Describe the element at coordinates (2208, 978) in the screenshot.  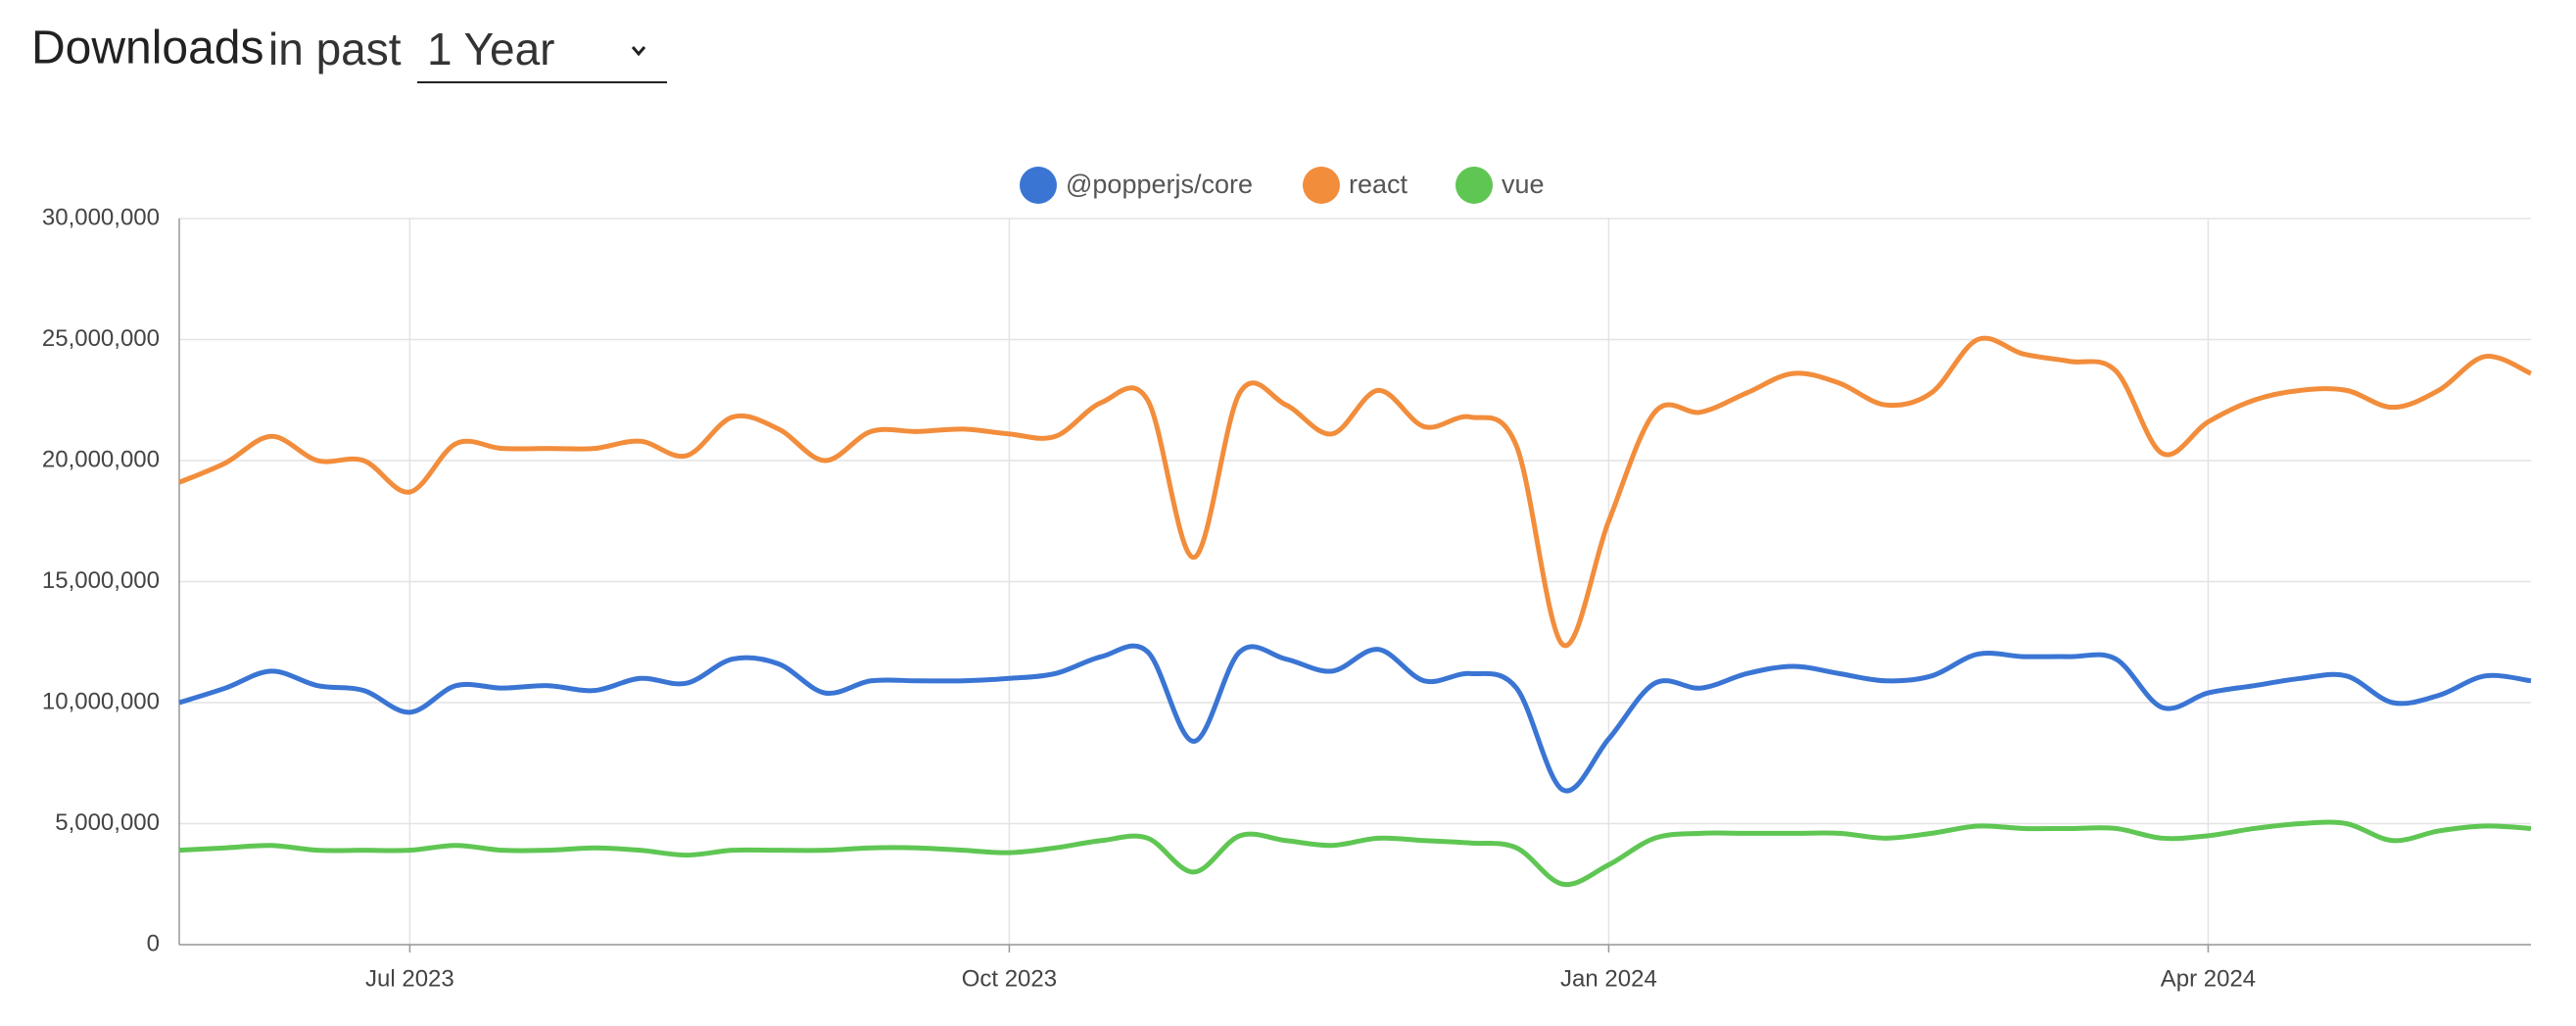
I see `x-tick-label: Apr 2024` at that location.